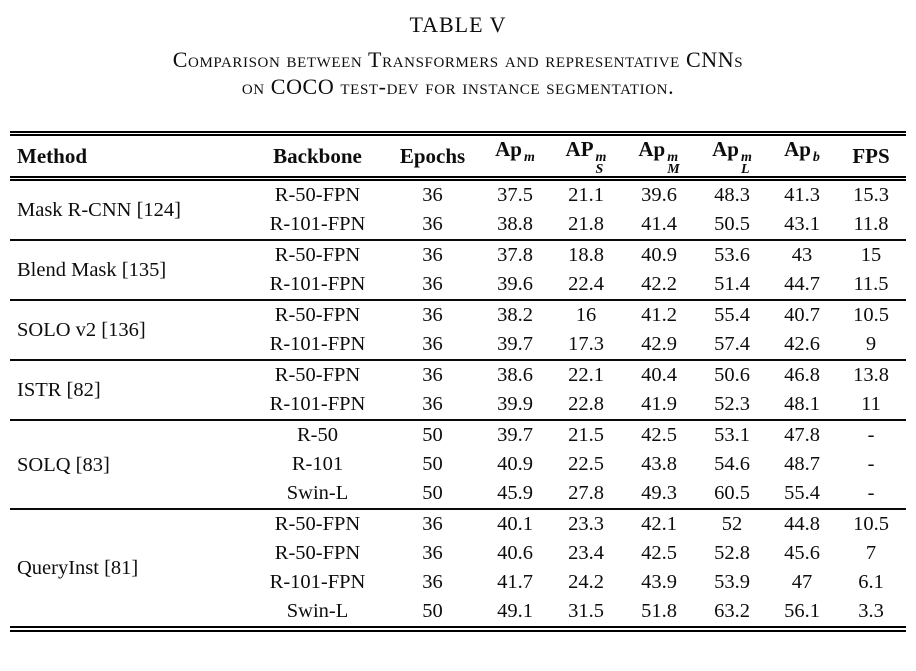 The height and width of the screenshot is (671, 916). Describe the element at coordinates (871, 375) in the screenshot. I see `fps-cell: 13.8` at that location.